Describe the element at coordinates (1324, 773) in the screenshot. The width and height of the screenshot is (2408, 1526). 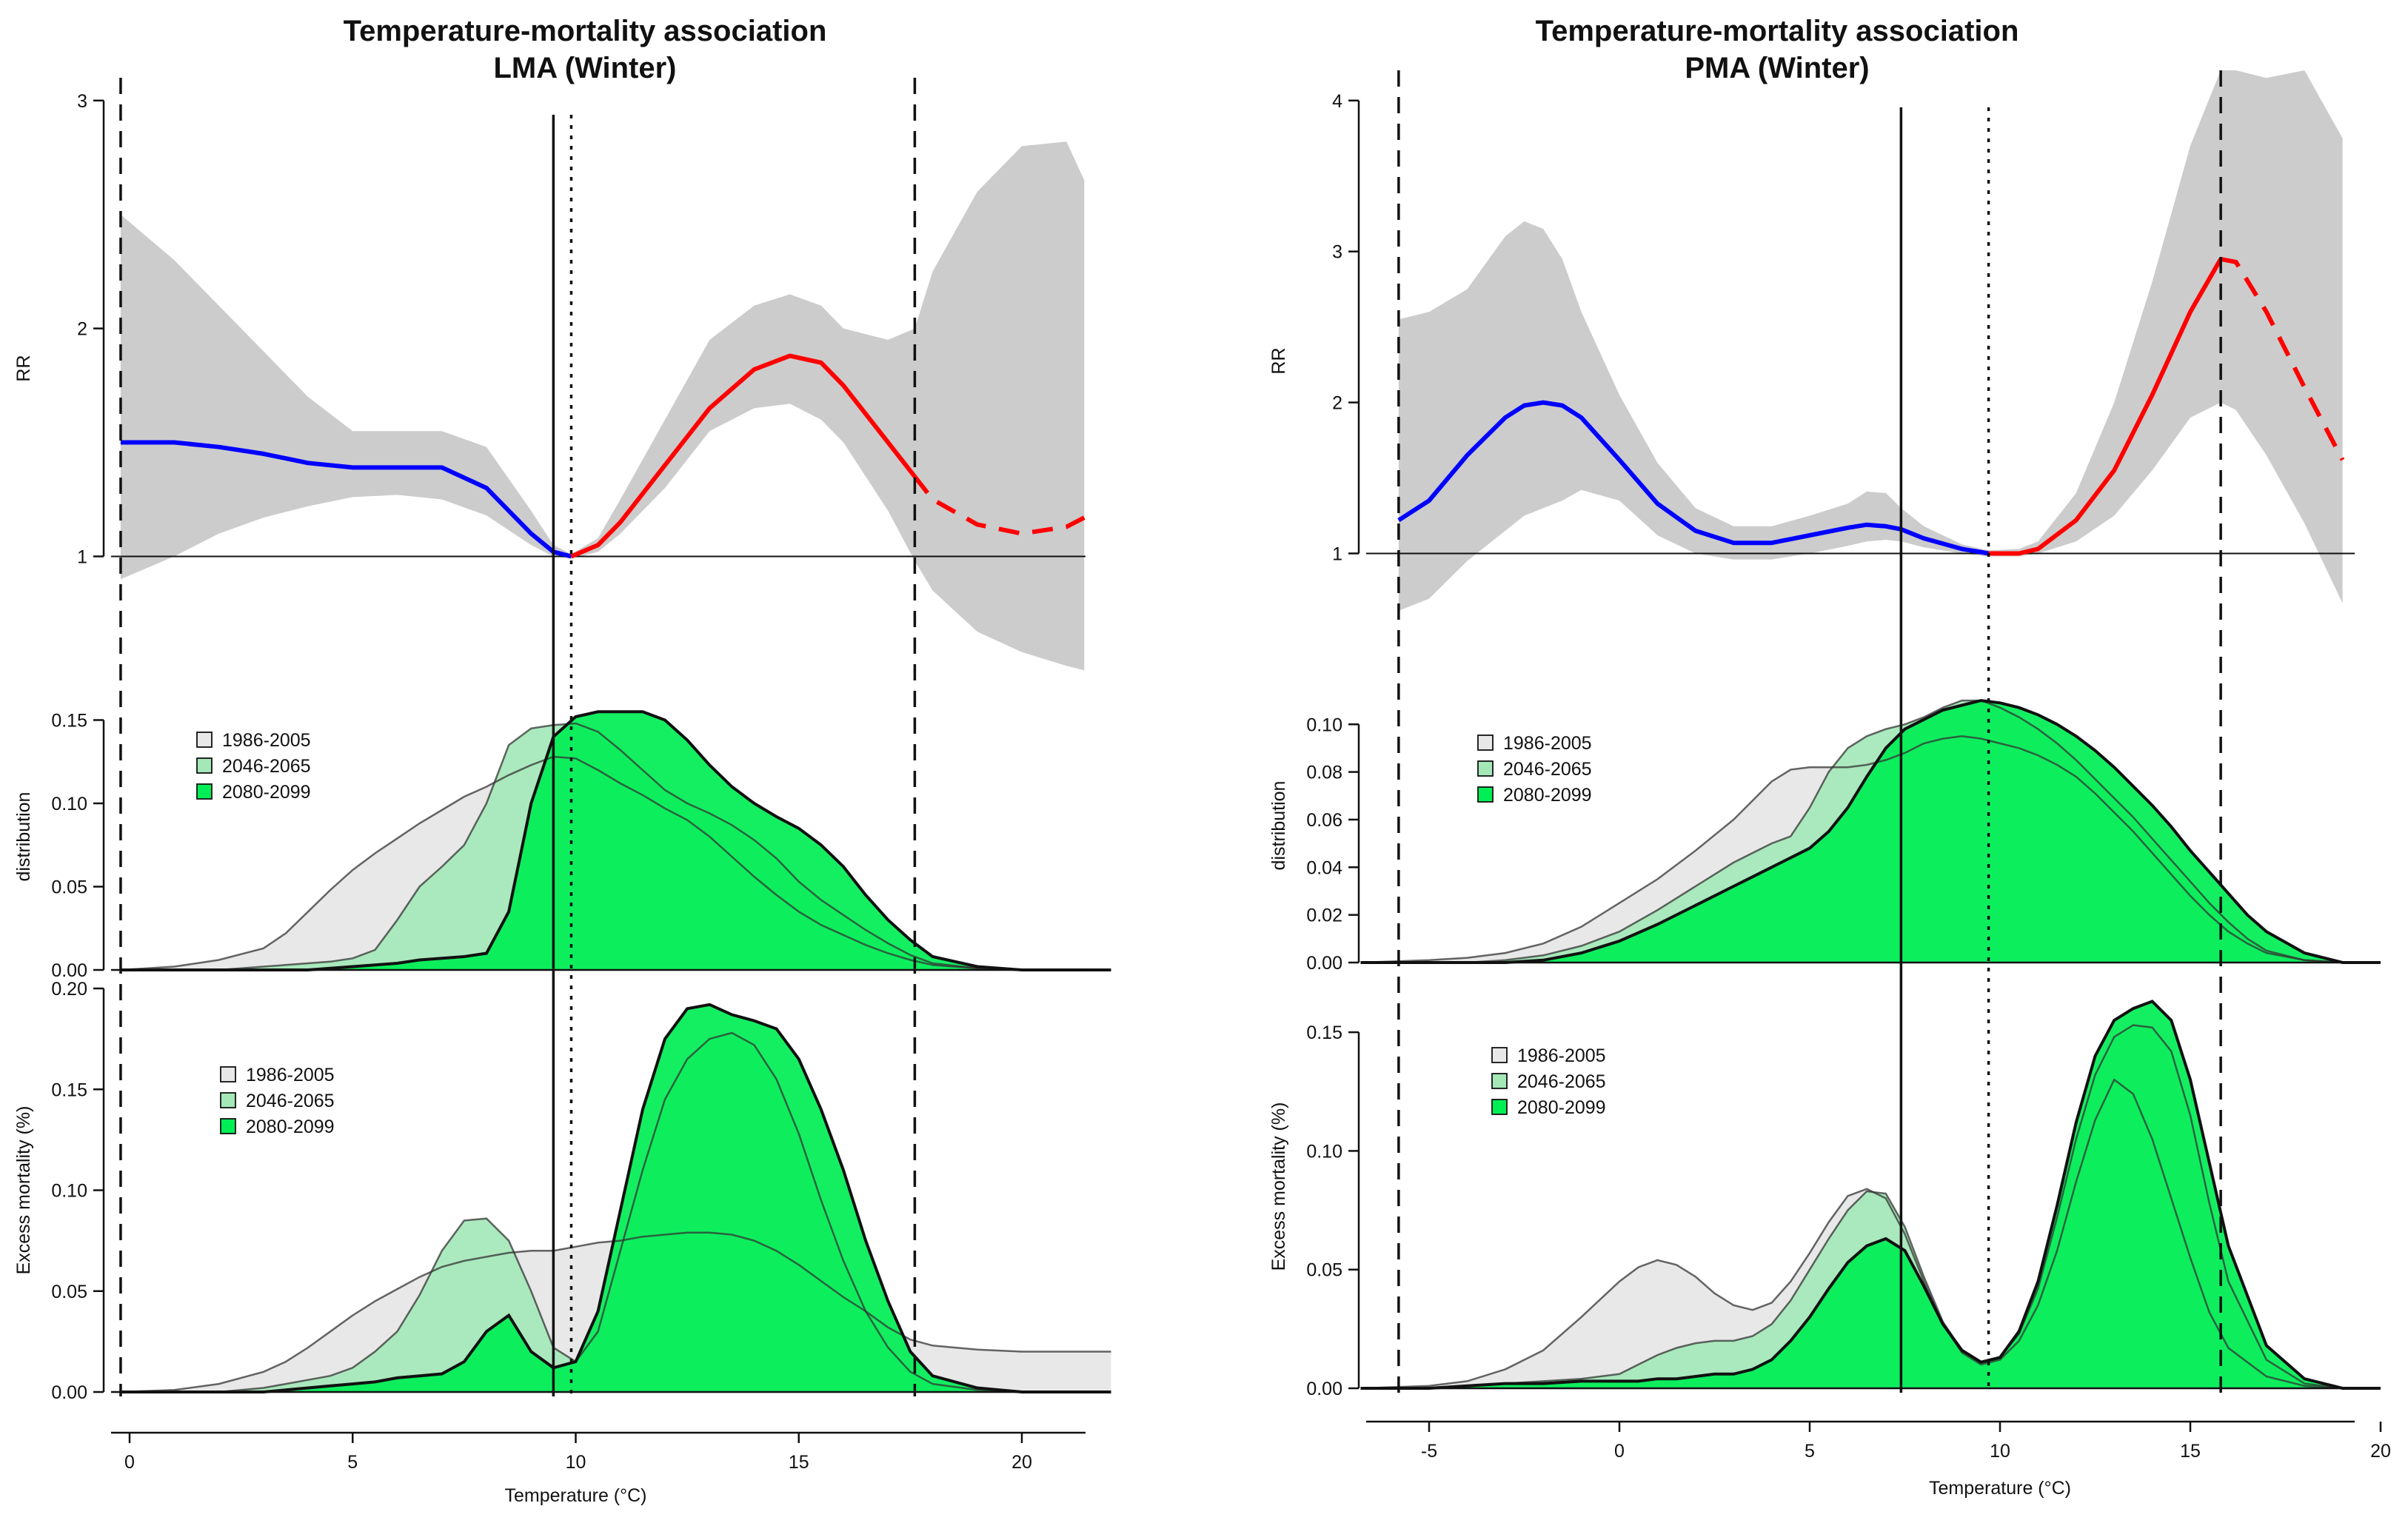
I see `y-tick-label: 0.08` at that location.